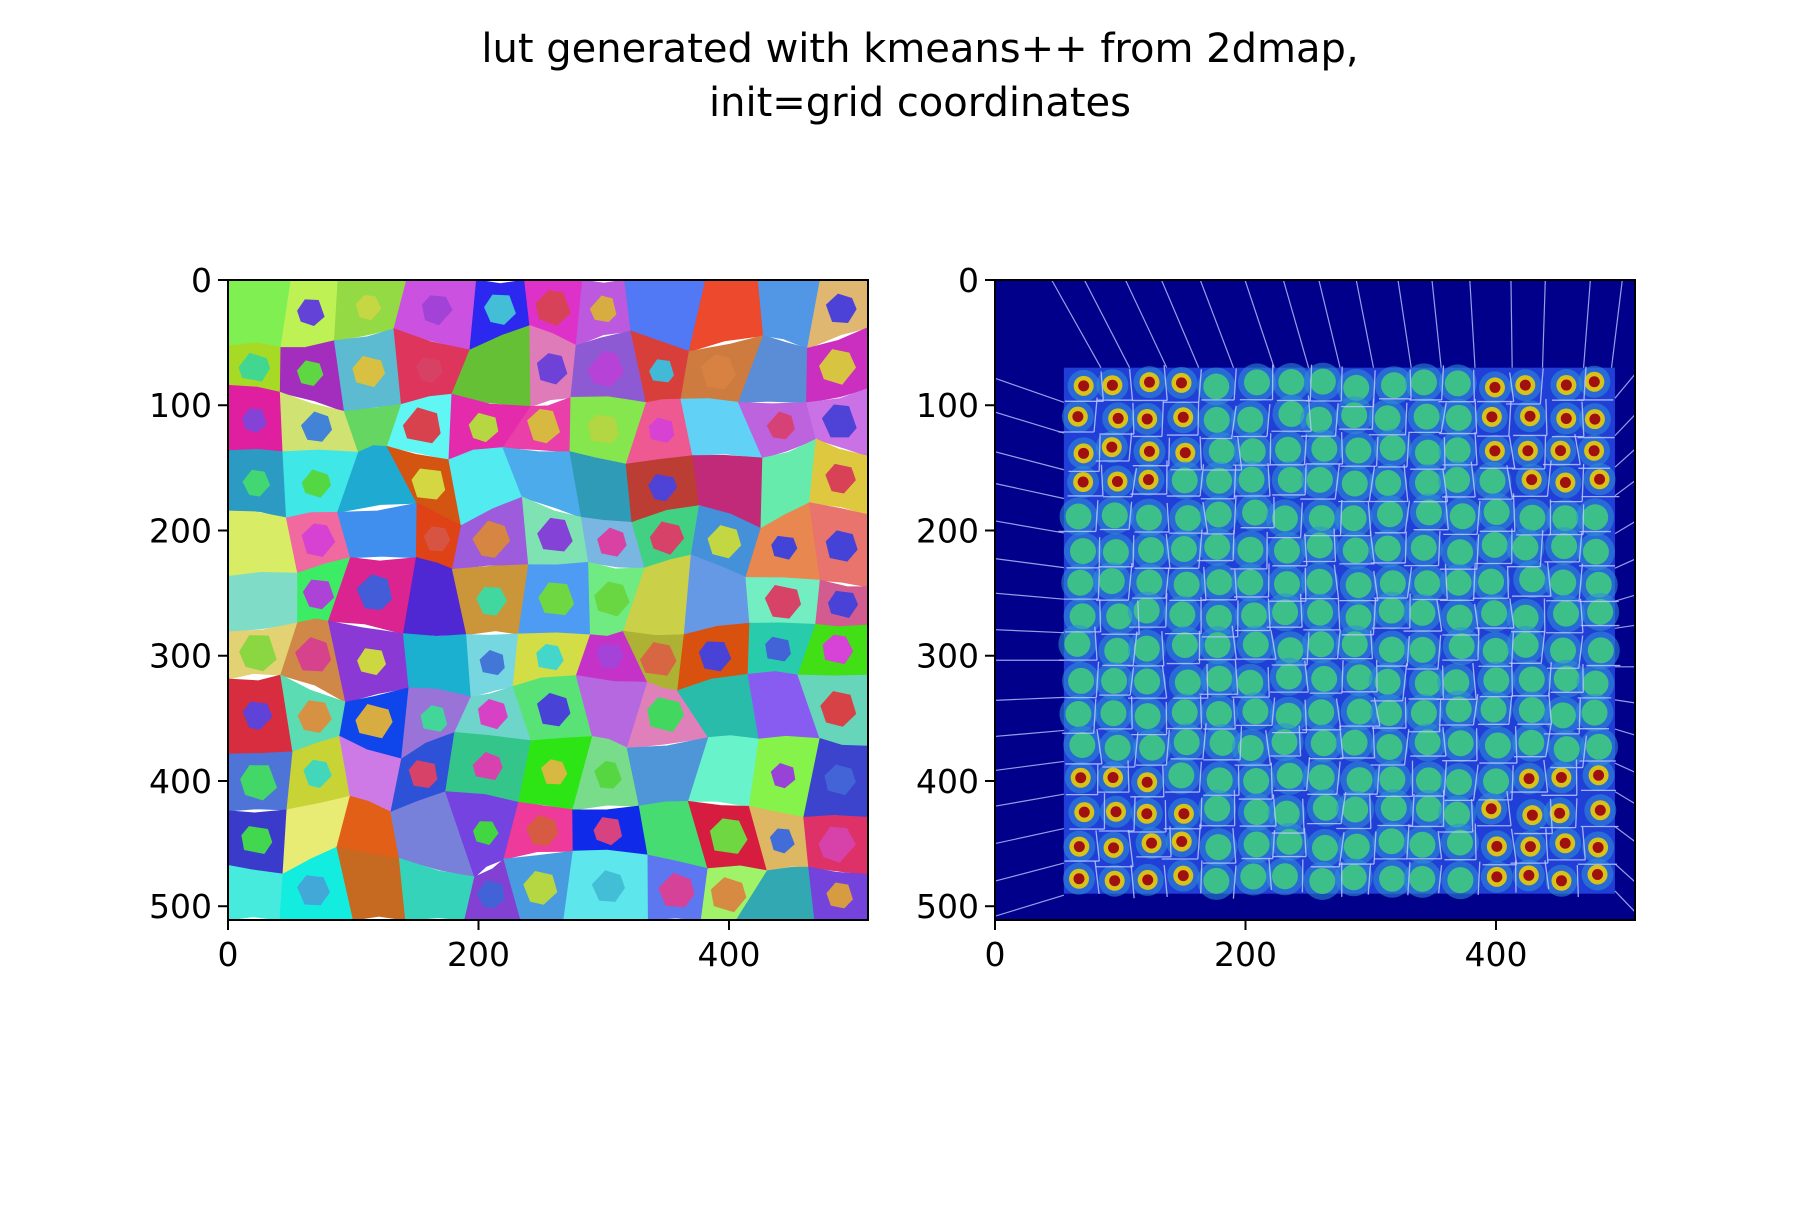 The width and height of the screenshot is (1800, 1205). What do you see at coordinates (947, 530) in the screenshot?
I see `y-tick-label: 200` at bounding box center [947, 530].